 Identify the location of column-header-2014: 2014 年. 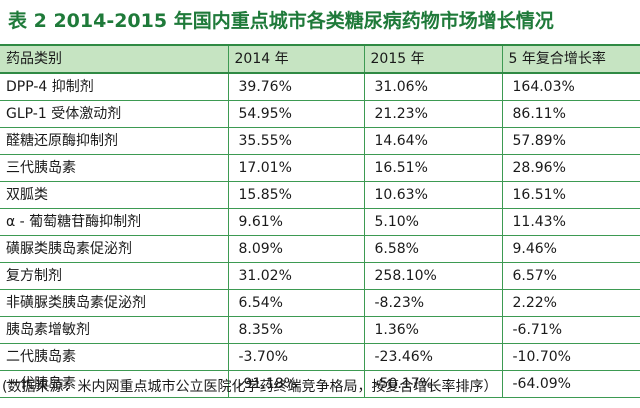
(296, 59).